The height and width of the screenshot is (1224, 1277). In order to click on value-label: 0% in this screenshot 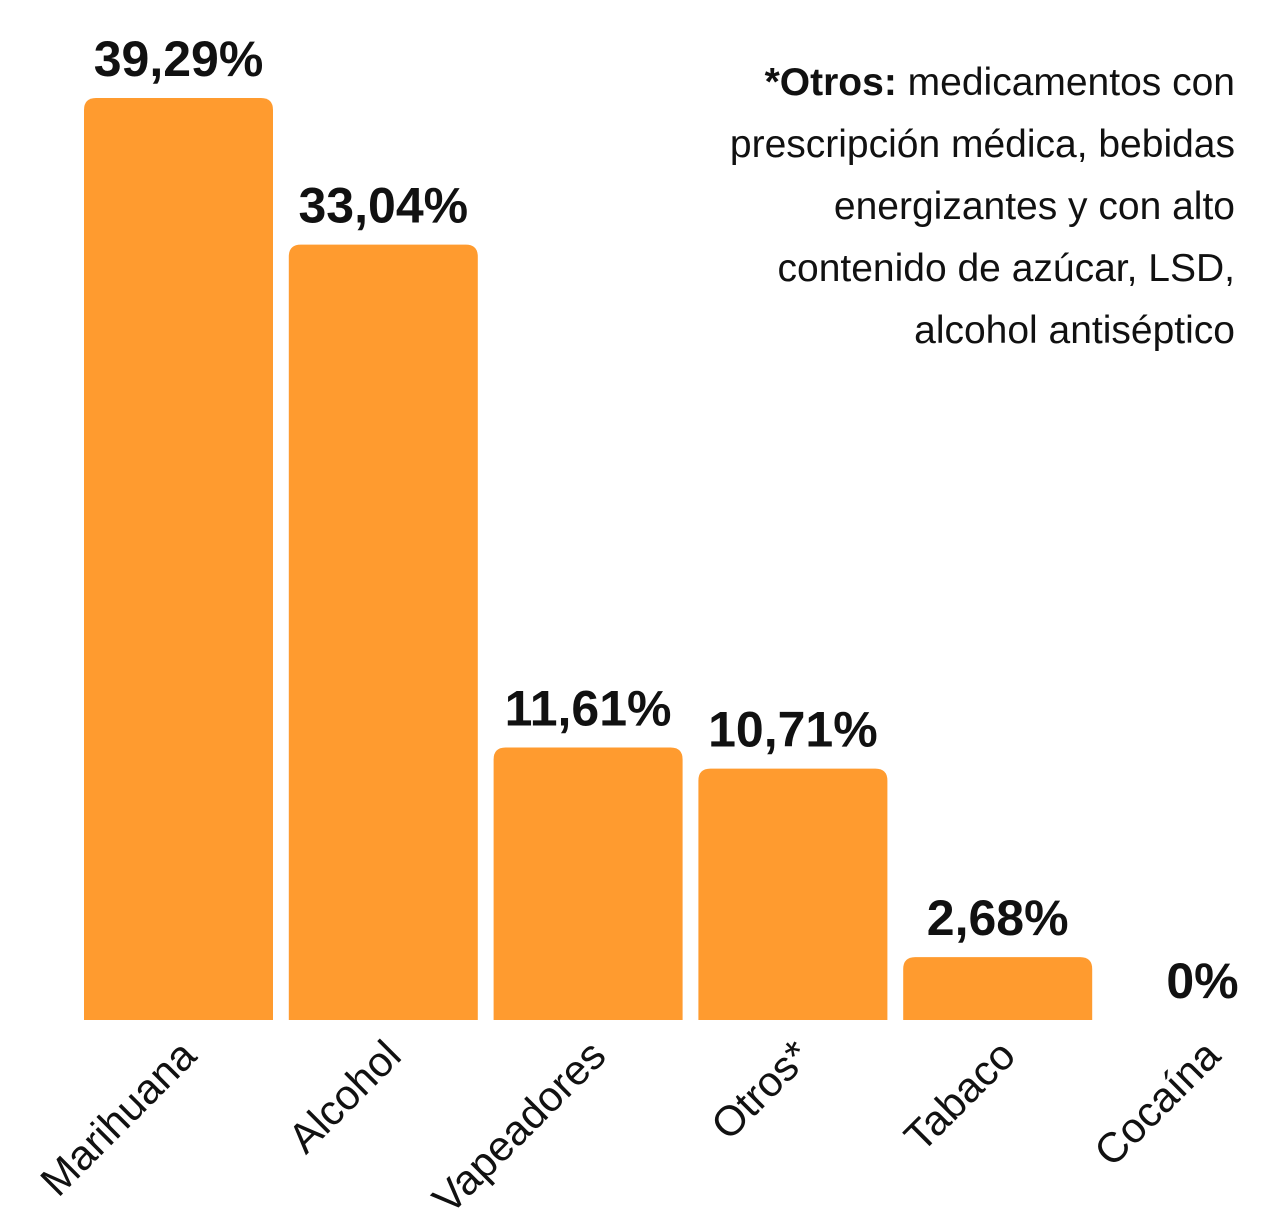, I will do `click(1202, 981)`.